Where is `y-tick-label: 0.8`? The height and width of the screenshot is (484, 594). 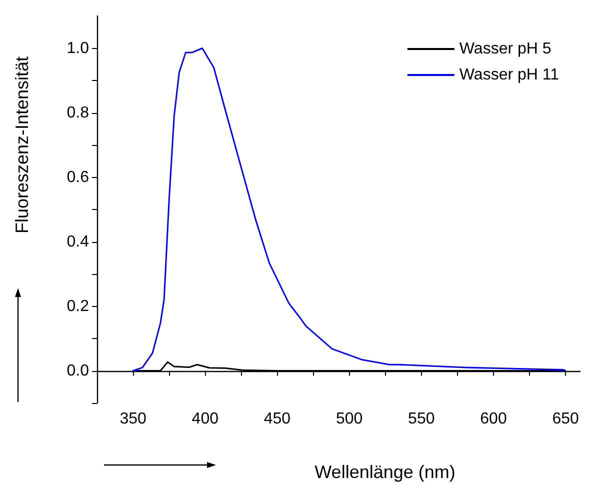
y-tick-label: 0.8 is located at coordinates (78, 113).